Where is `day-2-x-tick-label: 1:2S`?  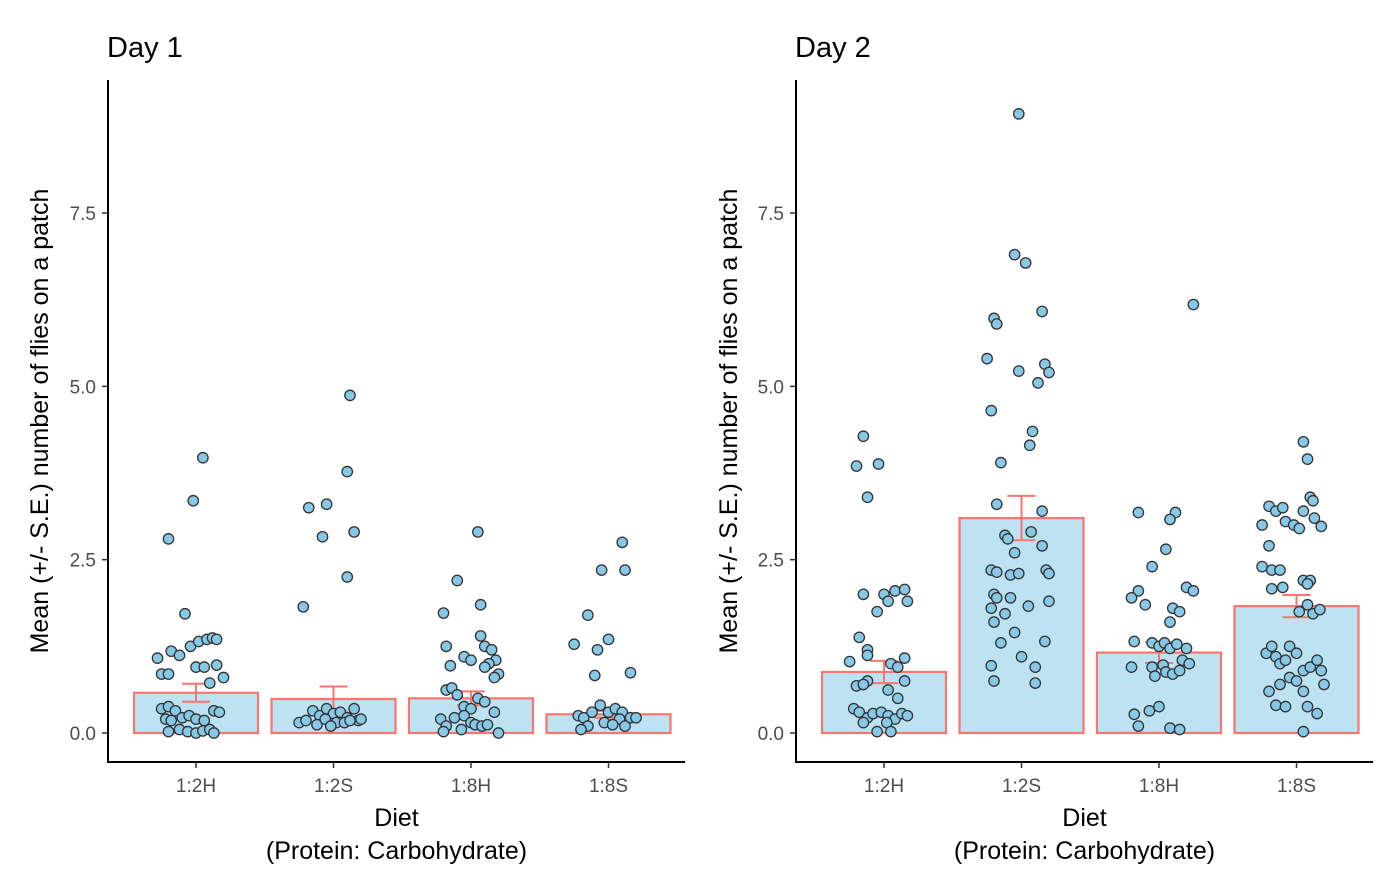
day-2-x-tick-label: 1:2S is located at coordinates (1021, 786).